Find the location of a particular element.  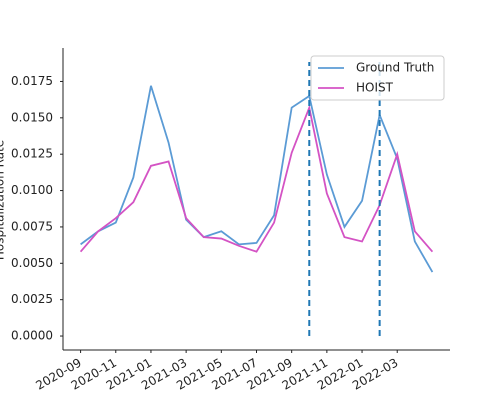

y-tick-label: 0.0075 is located at coordinates (32, 226).